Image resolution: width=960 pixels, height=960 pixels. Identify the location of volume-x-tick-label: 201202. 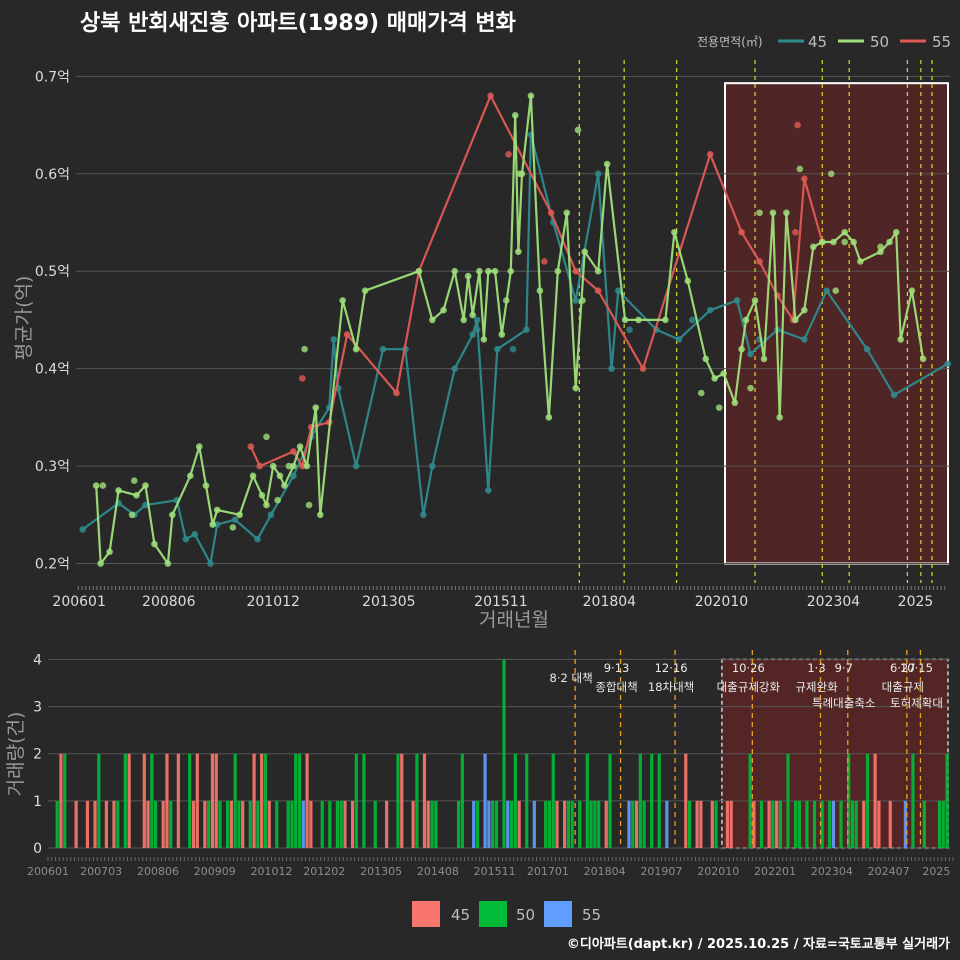
(324, 871).